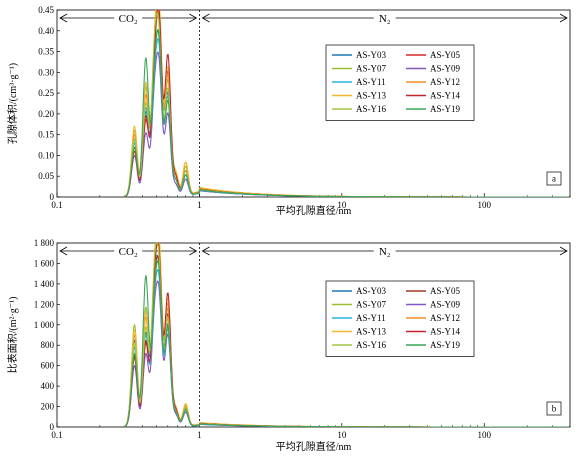 This screenshot has height=464, width=581. Describe the element at coordinates (44, 325) in the screenshot. I see `y-tick-label: 1 000` at that location.